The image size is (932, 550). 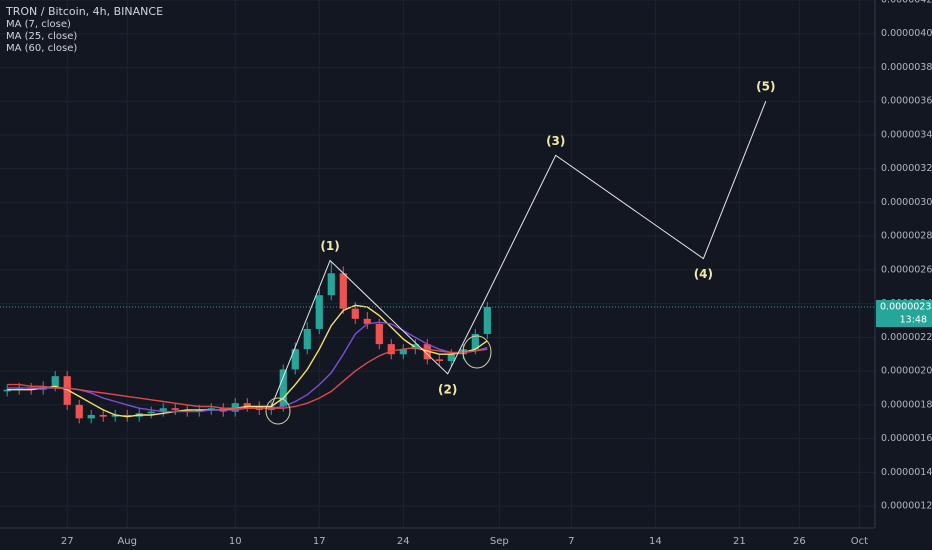 What do you see at coordinates (447, 389) in the screenshot?
I see `wave-label: (2)` at bounding box center [447, 389].